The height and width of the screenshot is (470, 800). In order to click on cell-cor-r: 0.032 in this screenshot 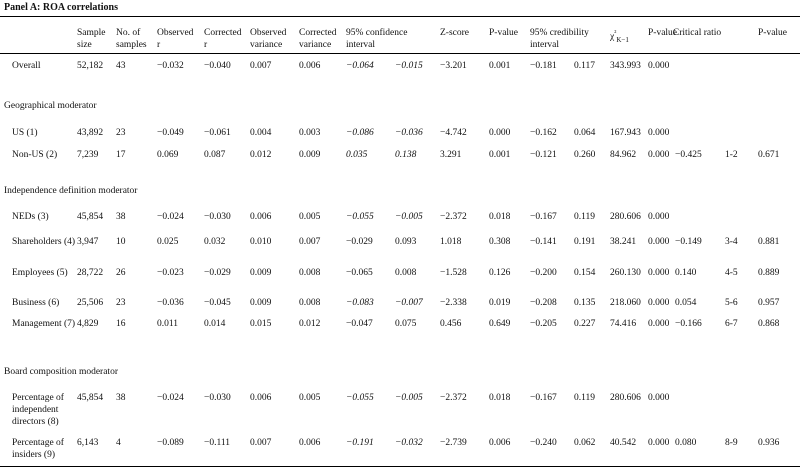, I will do `click(215, 242)`.